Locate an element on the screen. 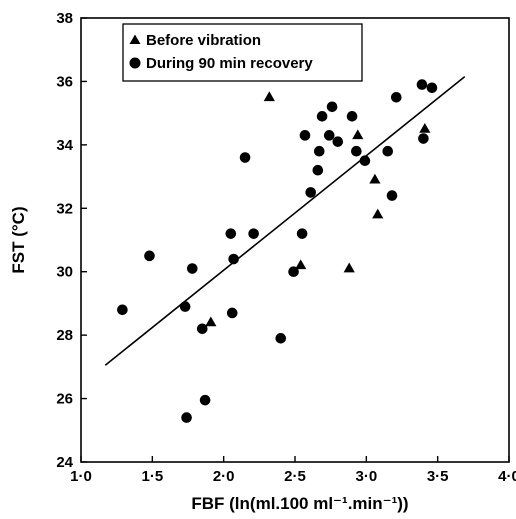 The width and height of the screenshot is (516, 519). x-axis-ticks: 1·0 1·5 2·0 2·5 3·0 3·5 4·0 is located at coordinates (293, 470).